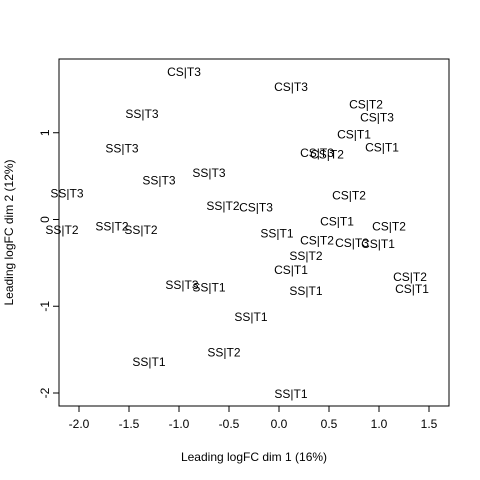 This screenshot has height=480, width=480. What do you see at coordinates (329, 424) in the screenshot?
I see `x-tick-label: 0.5` at bounding box center [329, 424].